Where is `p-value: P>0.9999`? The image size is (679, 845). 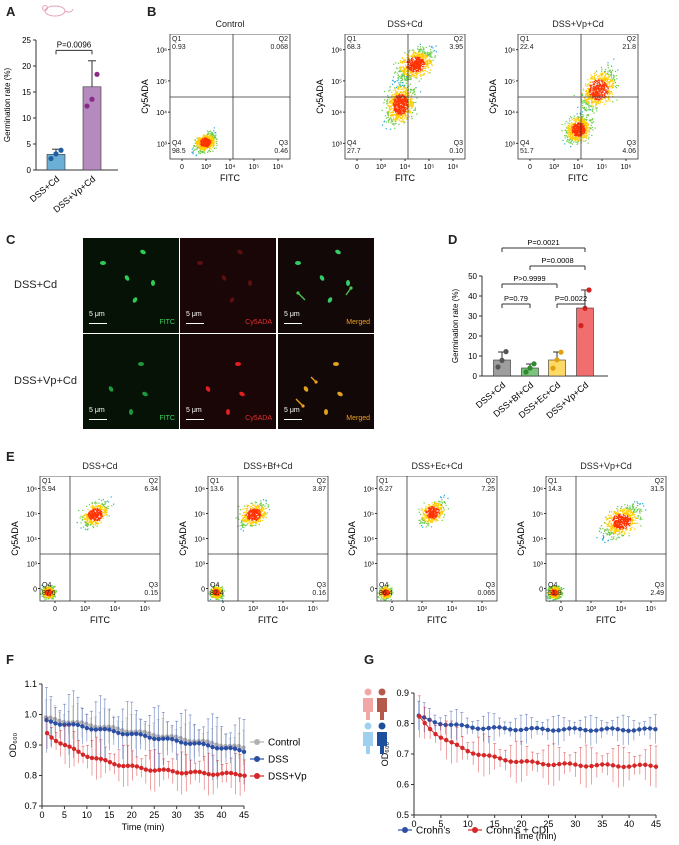 p-value: P>0.9999 is located at coordinates (529, 278).